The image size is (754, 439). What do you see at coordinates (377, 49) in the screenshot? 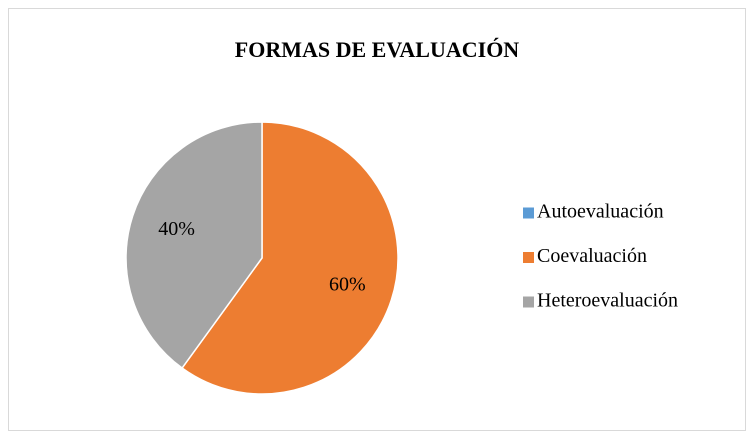
I see `chart-title: FORMAS DE EVALUACIÓN` at bounding box center [377, 49].